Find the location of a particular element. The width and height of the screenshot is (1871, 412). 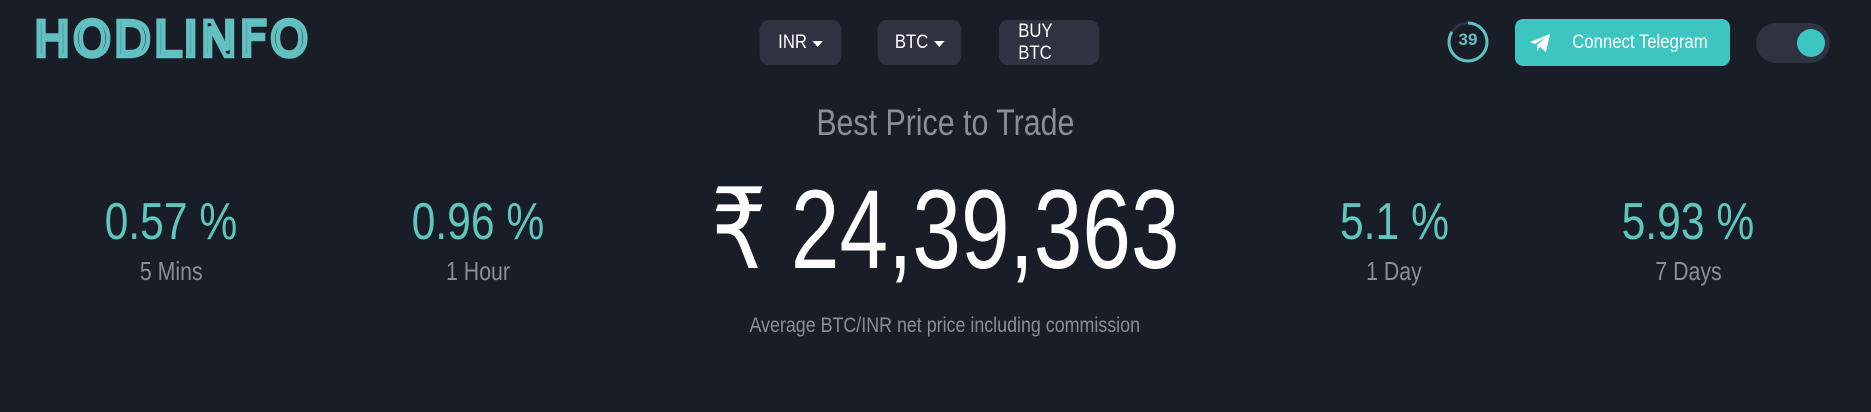

stat-label: 5 Mins is located at coordinates (171, 271).